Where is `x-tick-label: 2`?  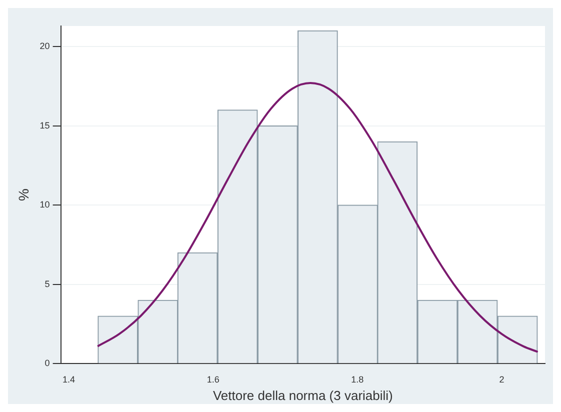 x-tick-label: 2 is located at coordinates (501, 379).